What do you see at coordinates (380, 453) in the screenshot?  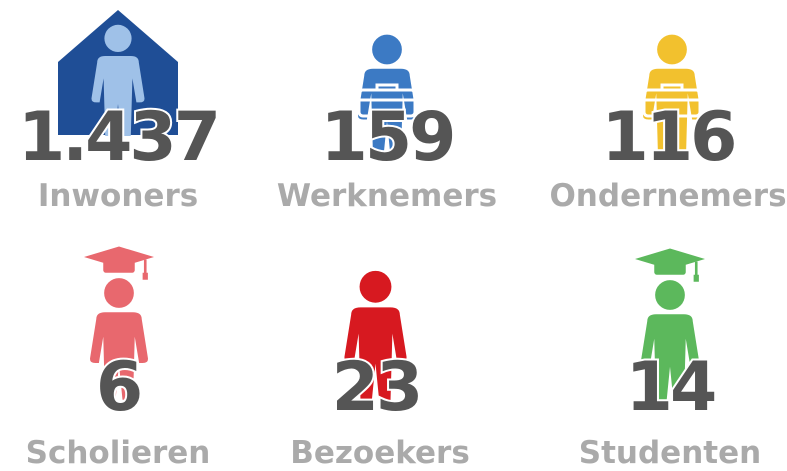 I see `label: Bezoekers` at bounding box center [380, 453].